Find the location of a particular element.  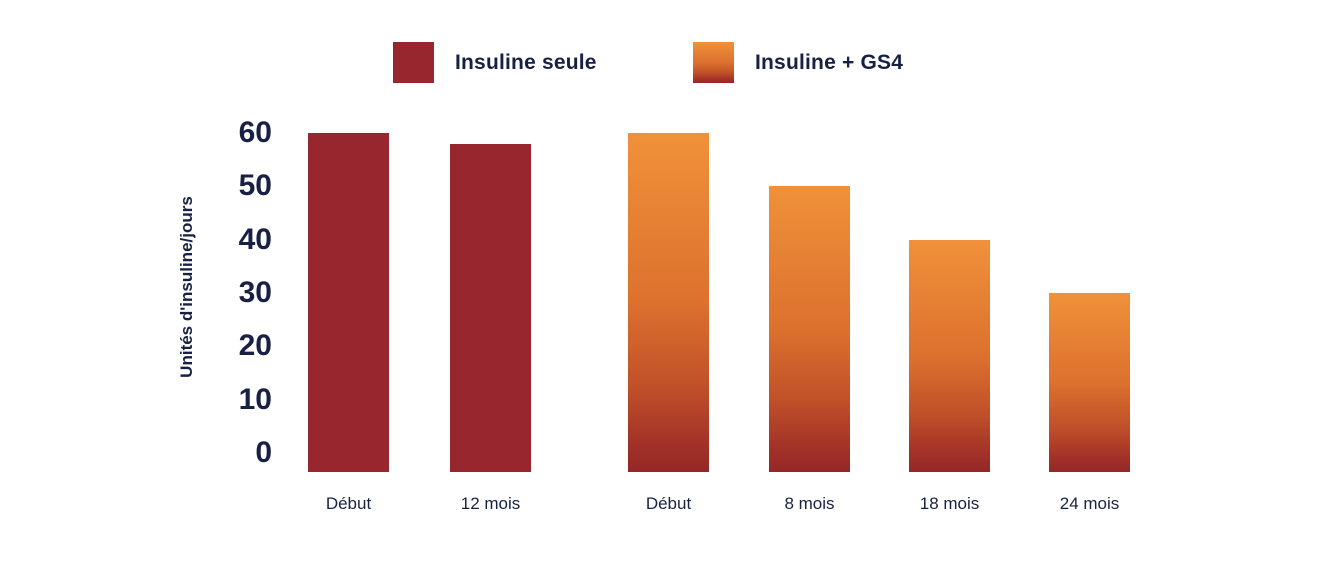

y-tick-label: 40 is located at coordinates (255, 239).